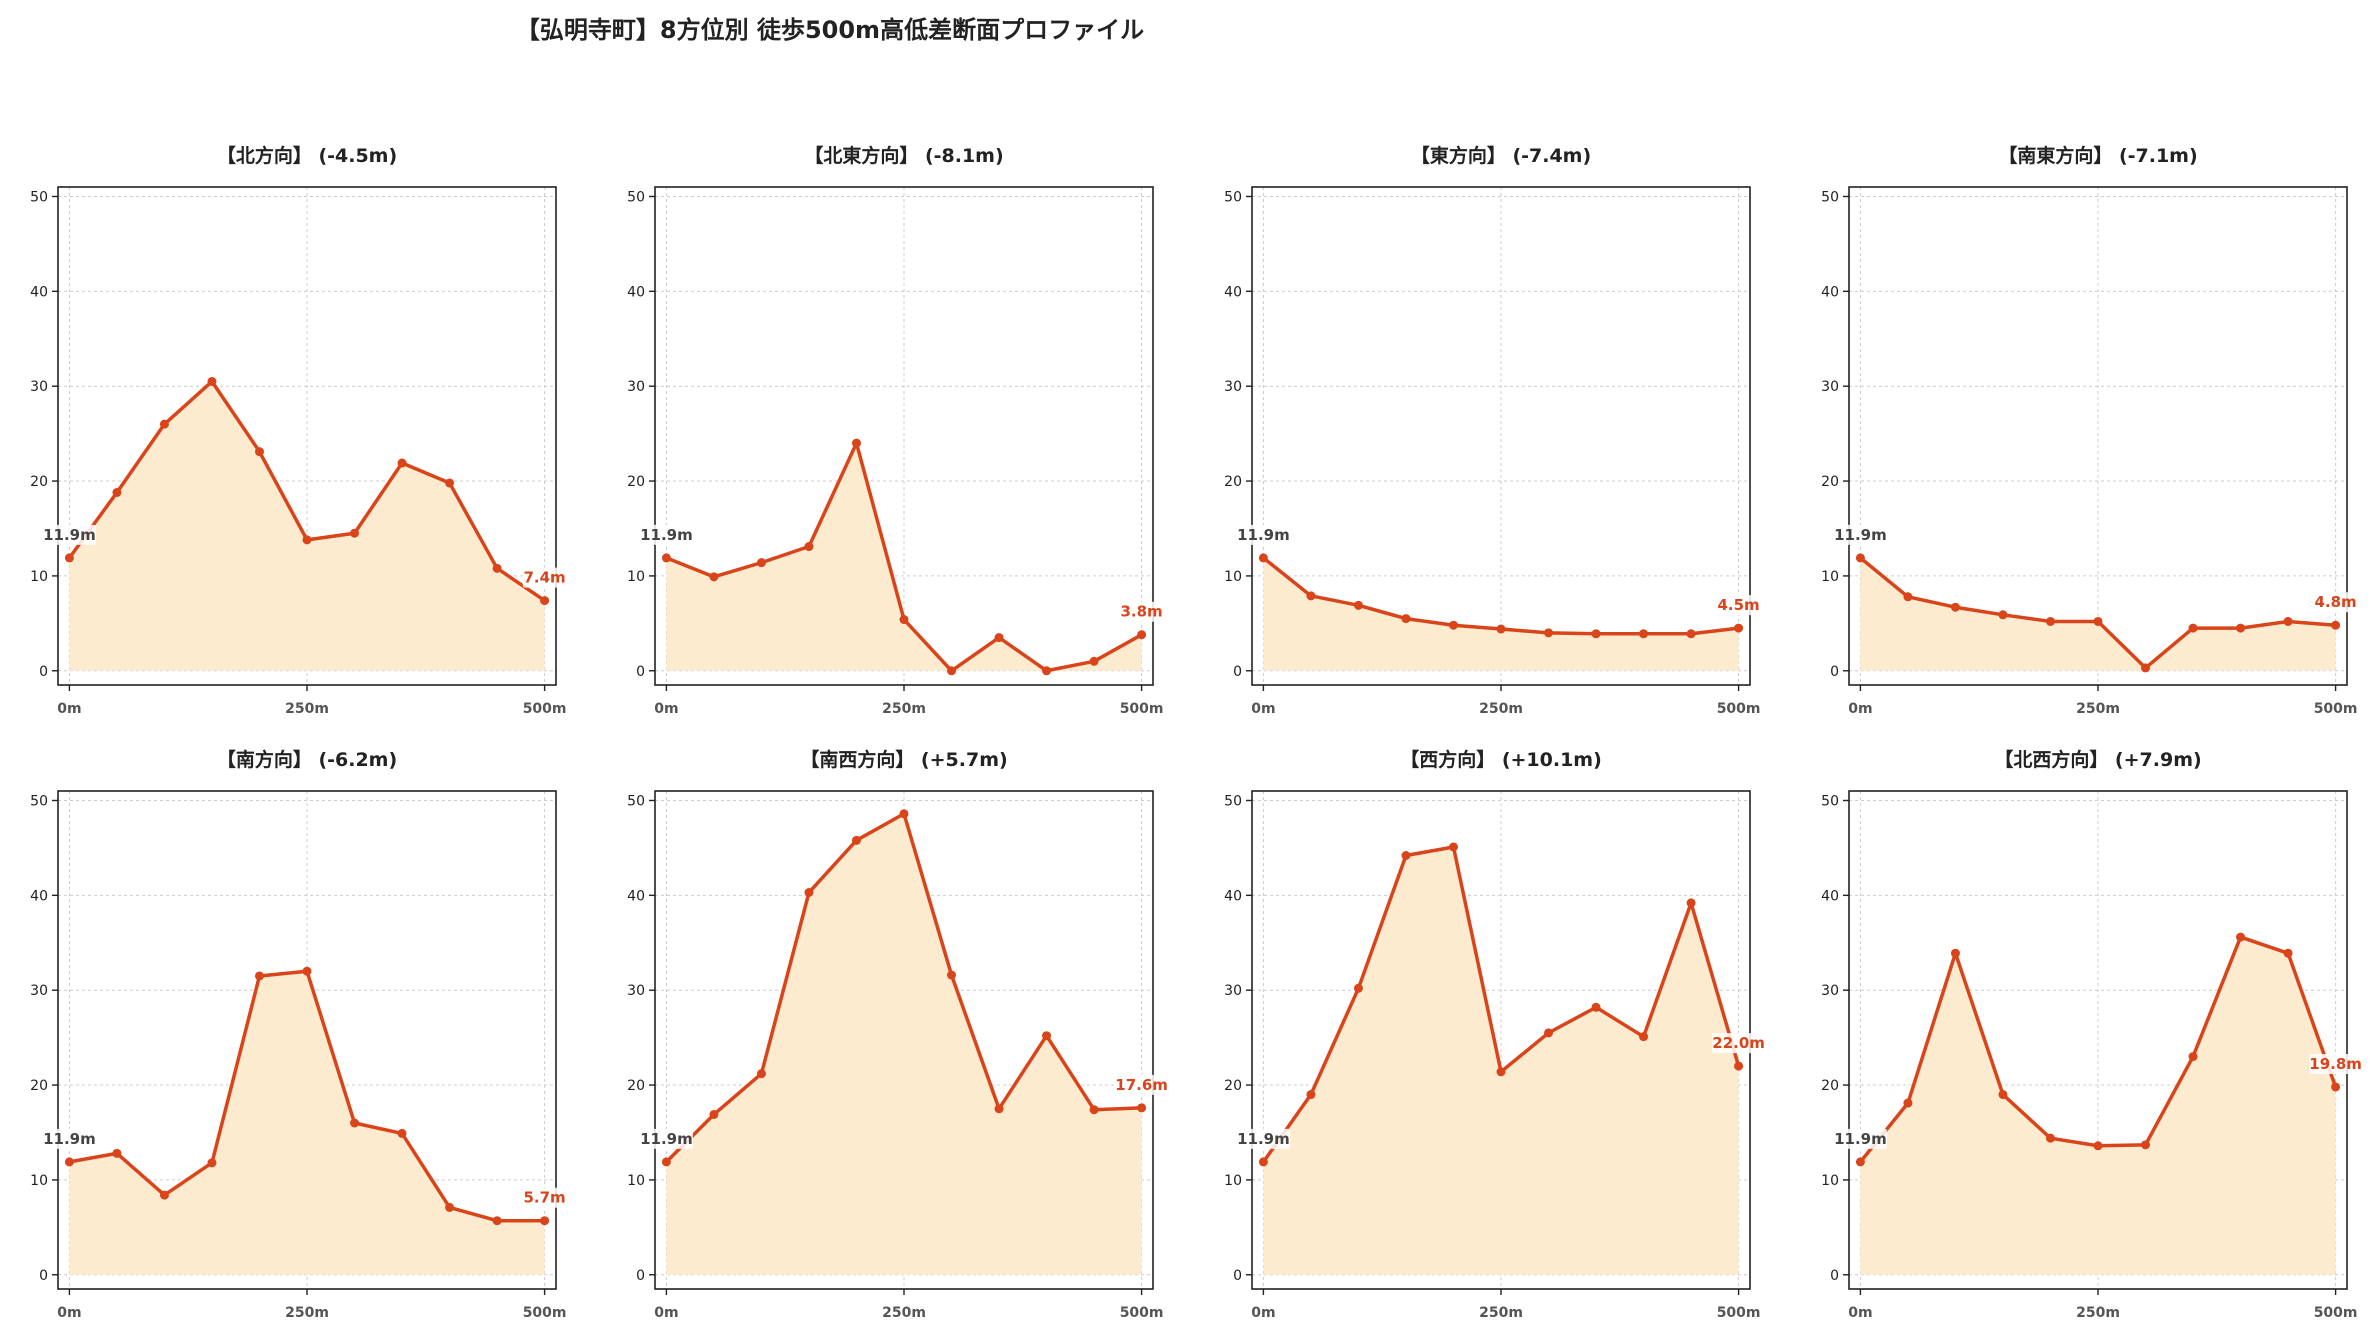 Image resolution: width=2380 pixels, height=1340 pixels. I want to click on svg-text: 19.8m, so click(2335, 1064).